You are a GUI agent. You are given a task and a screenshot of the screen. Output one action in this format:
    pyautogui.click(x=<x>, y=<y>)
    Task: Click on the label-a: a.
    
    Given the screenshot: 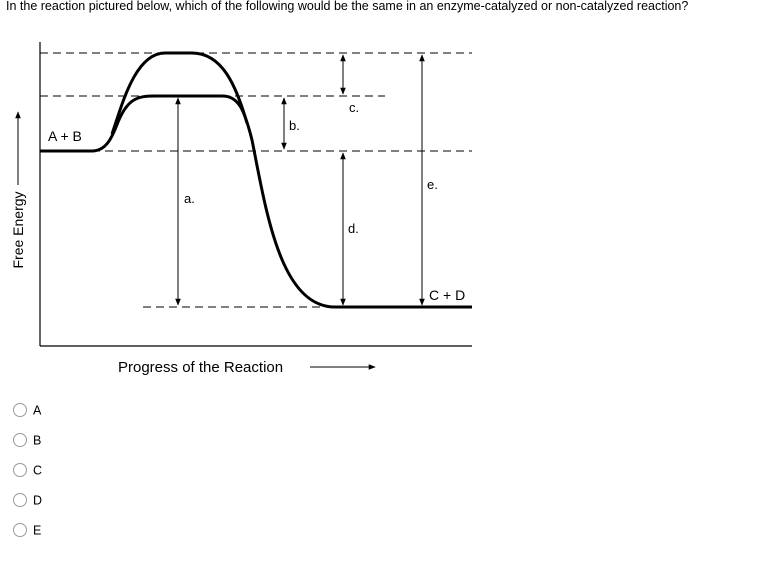 What is the action you would take?
    pyautogui.click(x=189, y=198)
    